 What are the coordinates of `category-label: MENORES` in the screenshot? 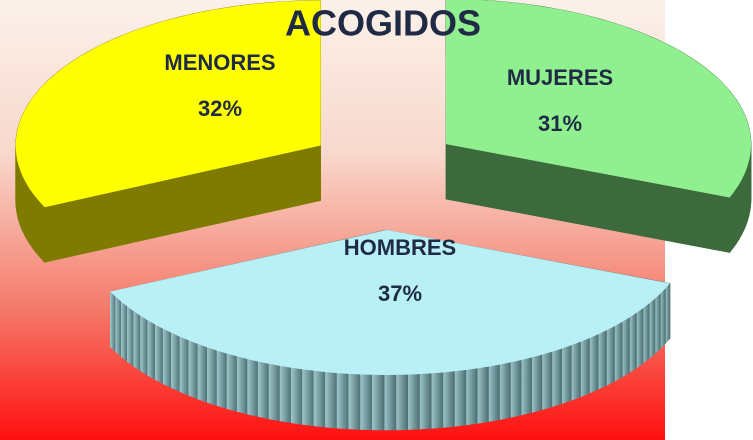 It's located at (220, 62).